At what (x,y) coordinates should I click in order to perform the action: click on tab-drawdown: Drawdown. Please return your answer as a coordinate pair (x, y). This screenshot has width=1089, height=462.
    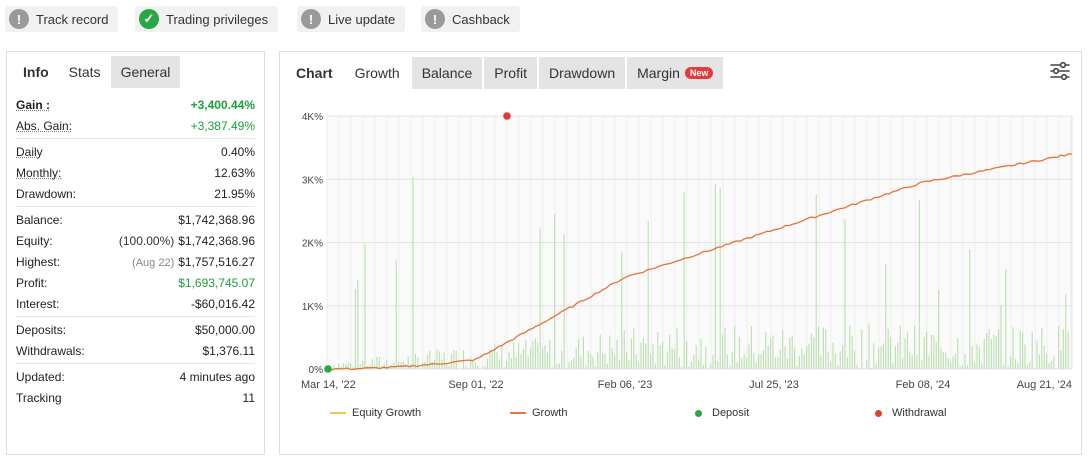
    Looking at the image, I should click on (582, 73).